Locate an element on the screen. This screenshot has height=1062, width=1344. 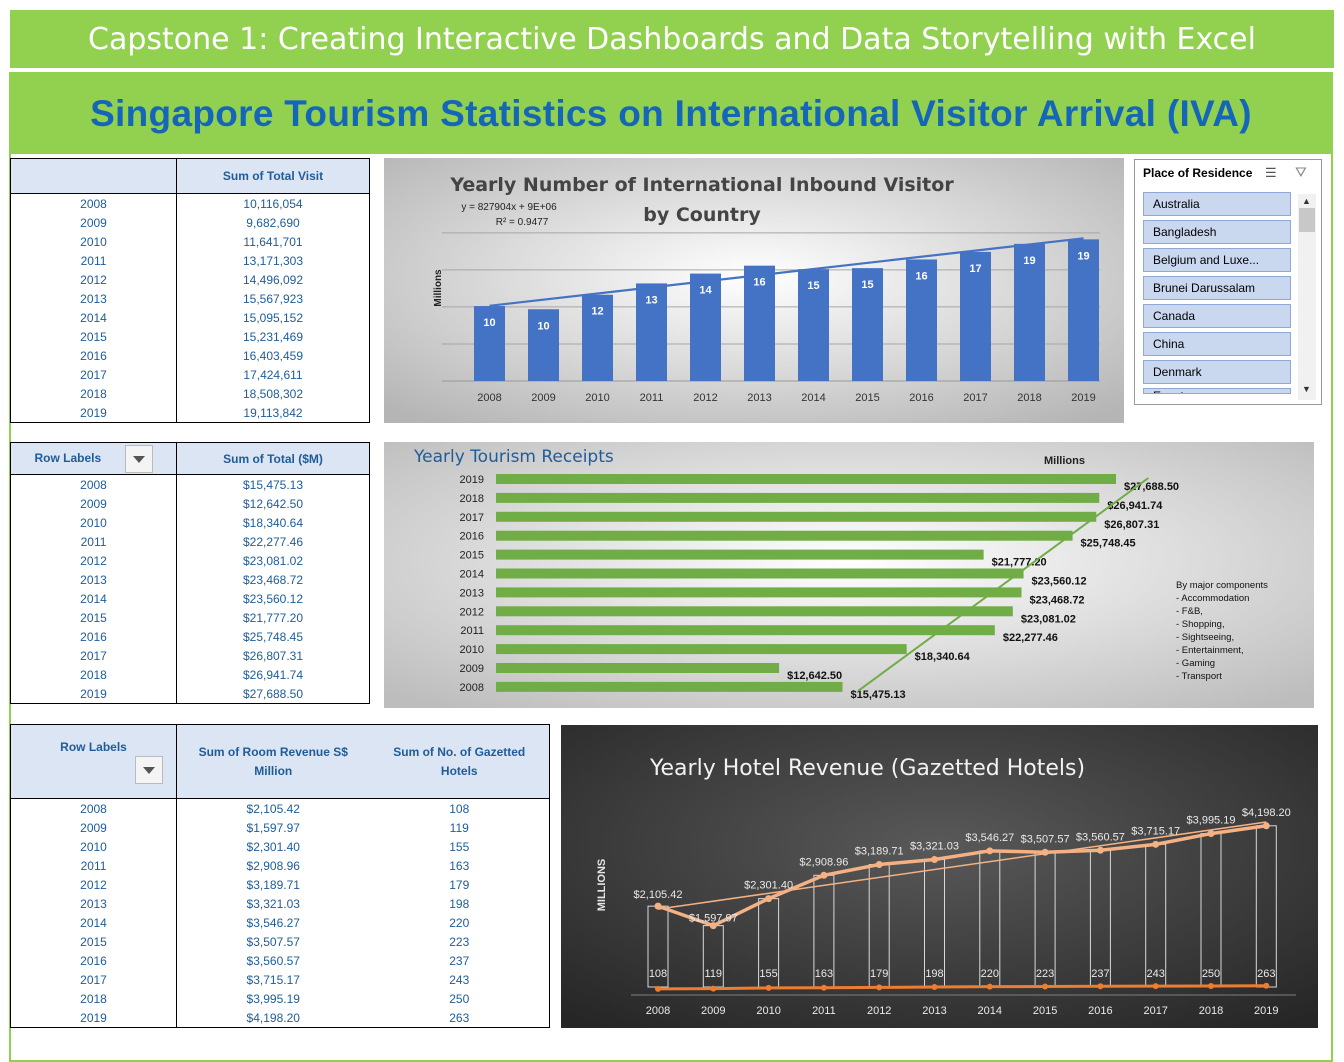
table-row: 2010 11,641,701 is located at coordinates (190, 241).